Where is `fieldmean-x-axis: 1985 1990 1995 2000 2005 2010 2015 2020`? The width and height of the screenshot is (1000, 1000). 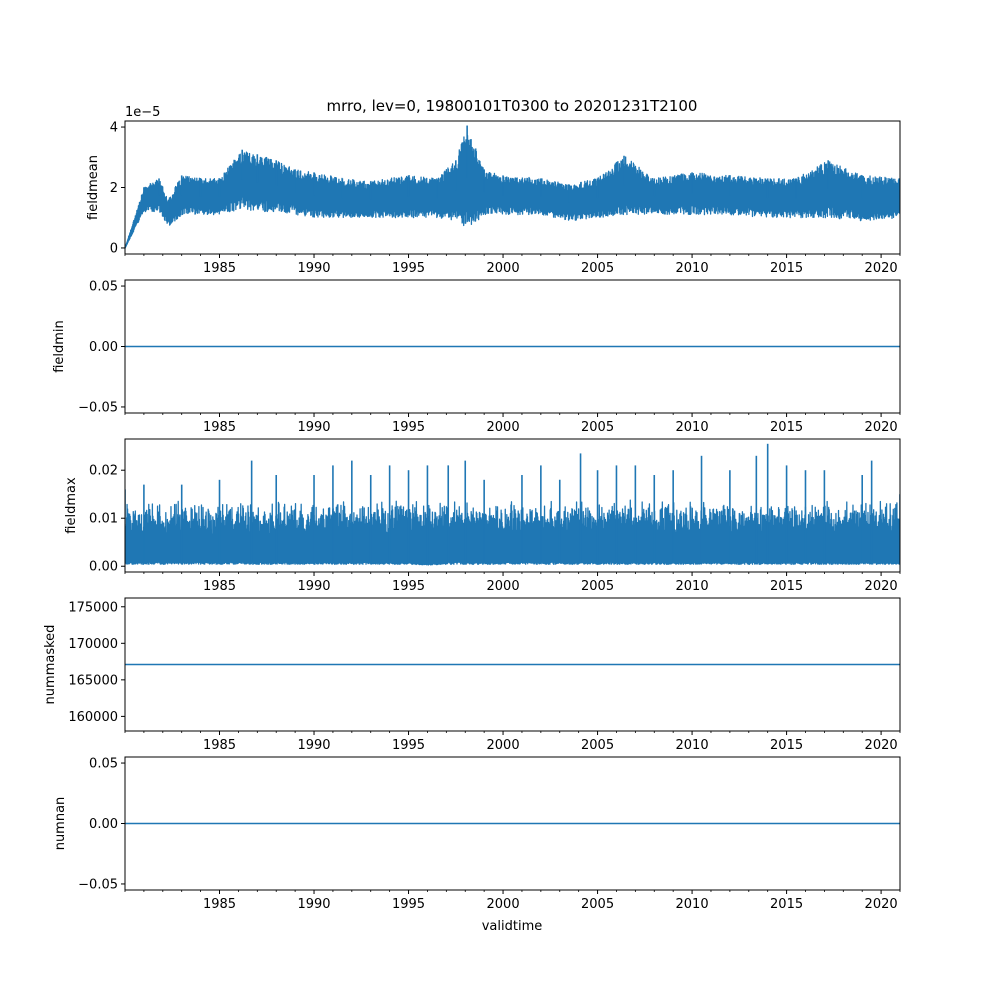 fieldmean-x-axis: 1985 1990 1995 2000 2005 2010 2015 2020 is located at coordinates (512, 265).